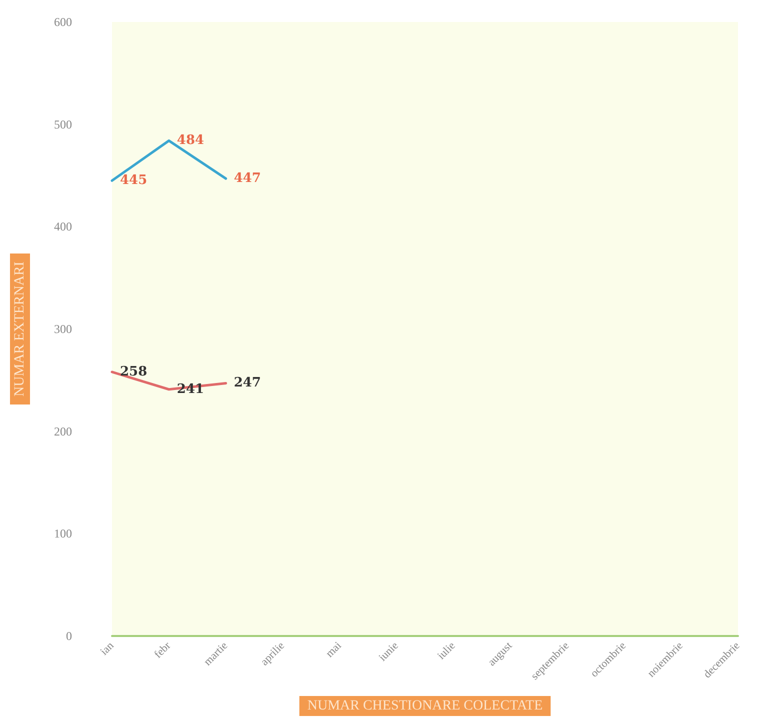 The image size is (758, 721). What do you see at coordinates (63, 227) in the screenshot?
I see `y-tick-label: 400` at bounding box center [63, 227].